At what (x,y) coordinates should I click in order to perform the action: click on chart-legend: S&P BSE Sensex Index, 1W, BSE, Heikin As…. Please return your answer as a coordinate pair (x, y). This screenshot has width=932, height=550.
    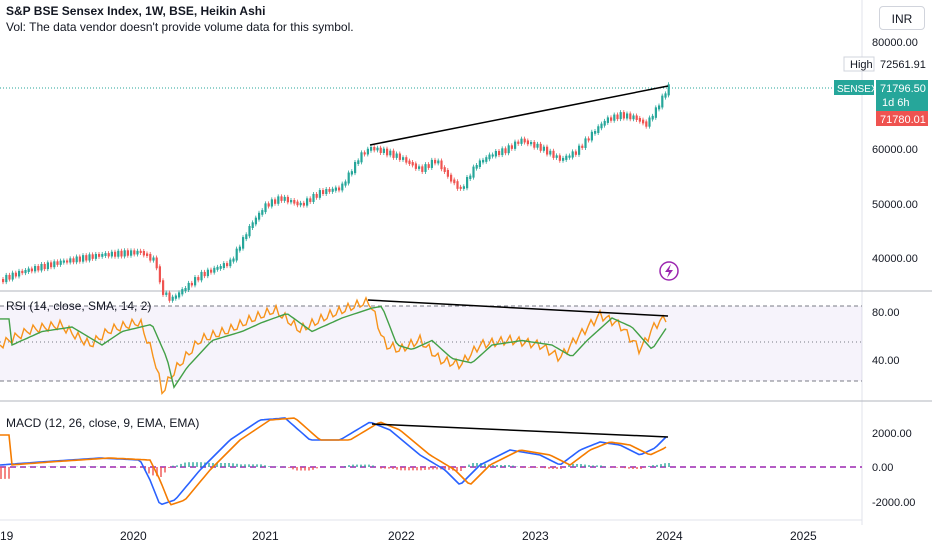
    Looking at the image, I should click on (180, 19).